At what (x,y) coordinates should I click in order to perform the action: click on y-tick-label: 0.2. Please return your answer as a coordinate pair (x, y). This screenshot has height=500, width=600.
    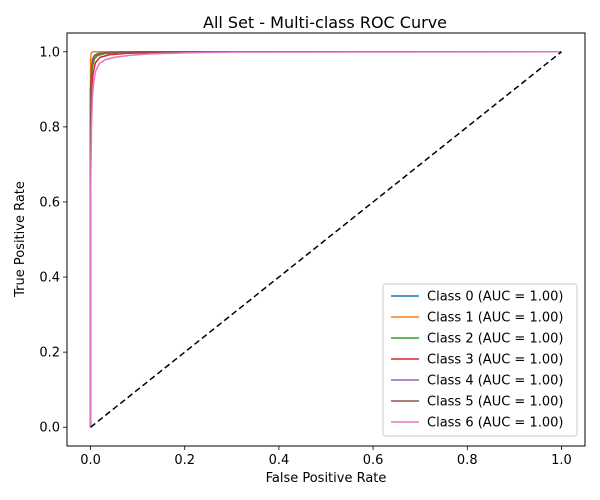
    Looking at the image, I should click on (49, 353).